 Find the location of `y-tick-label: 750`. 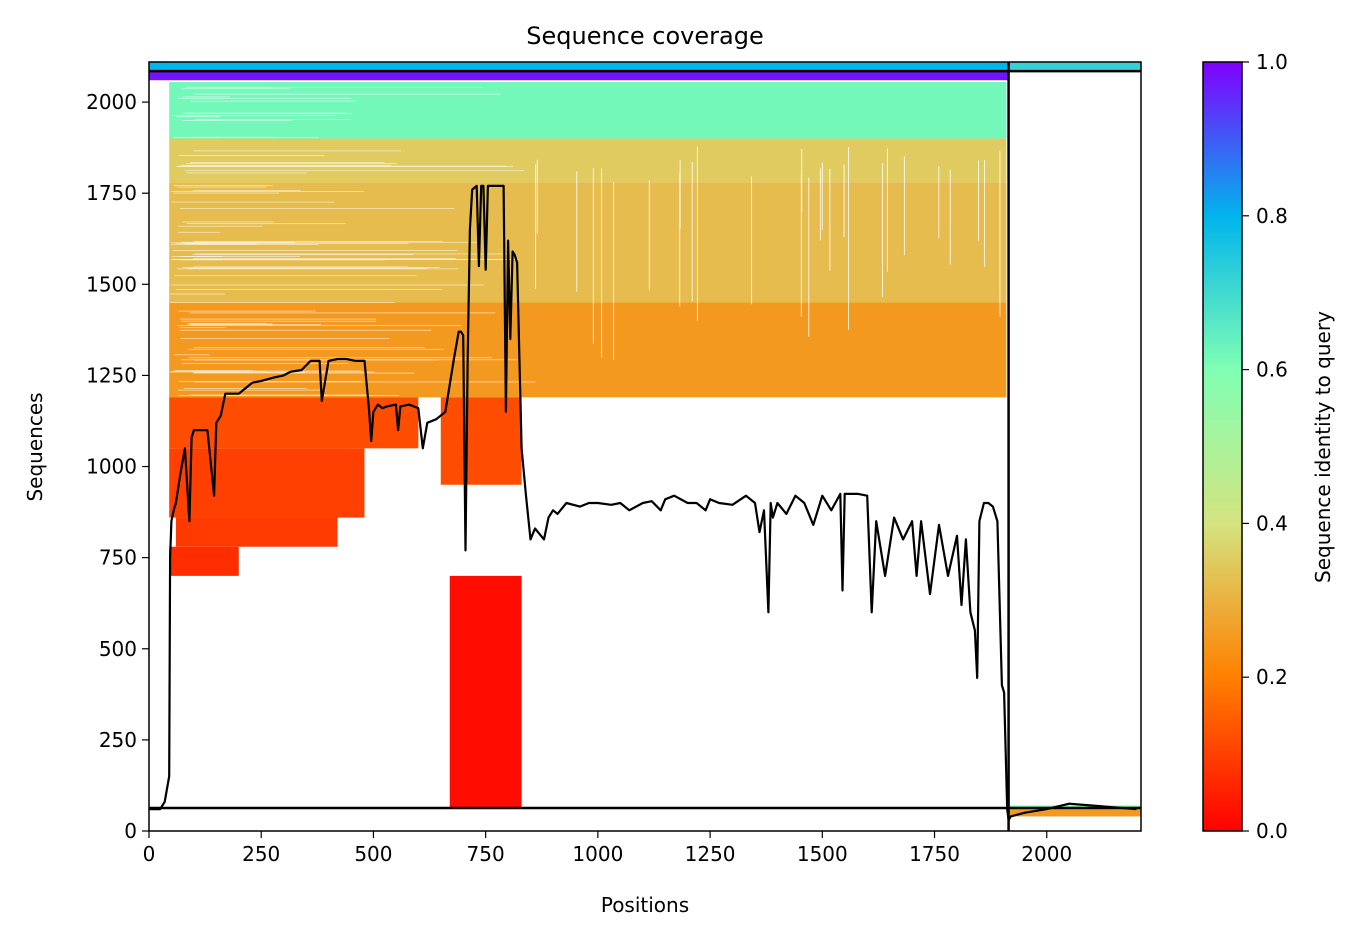

y-tick-label: 750 is located at coordinates (118, 558).